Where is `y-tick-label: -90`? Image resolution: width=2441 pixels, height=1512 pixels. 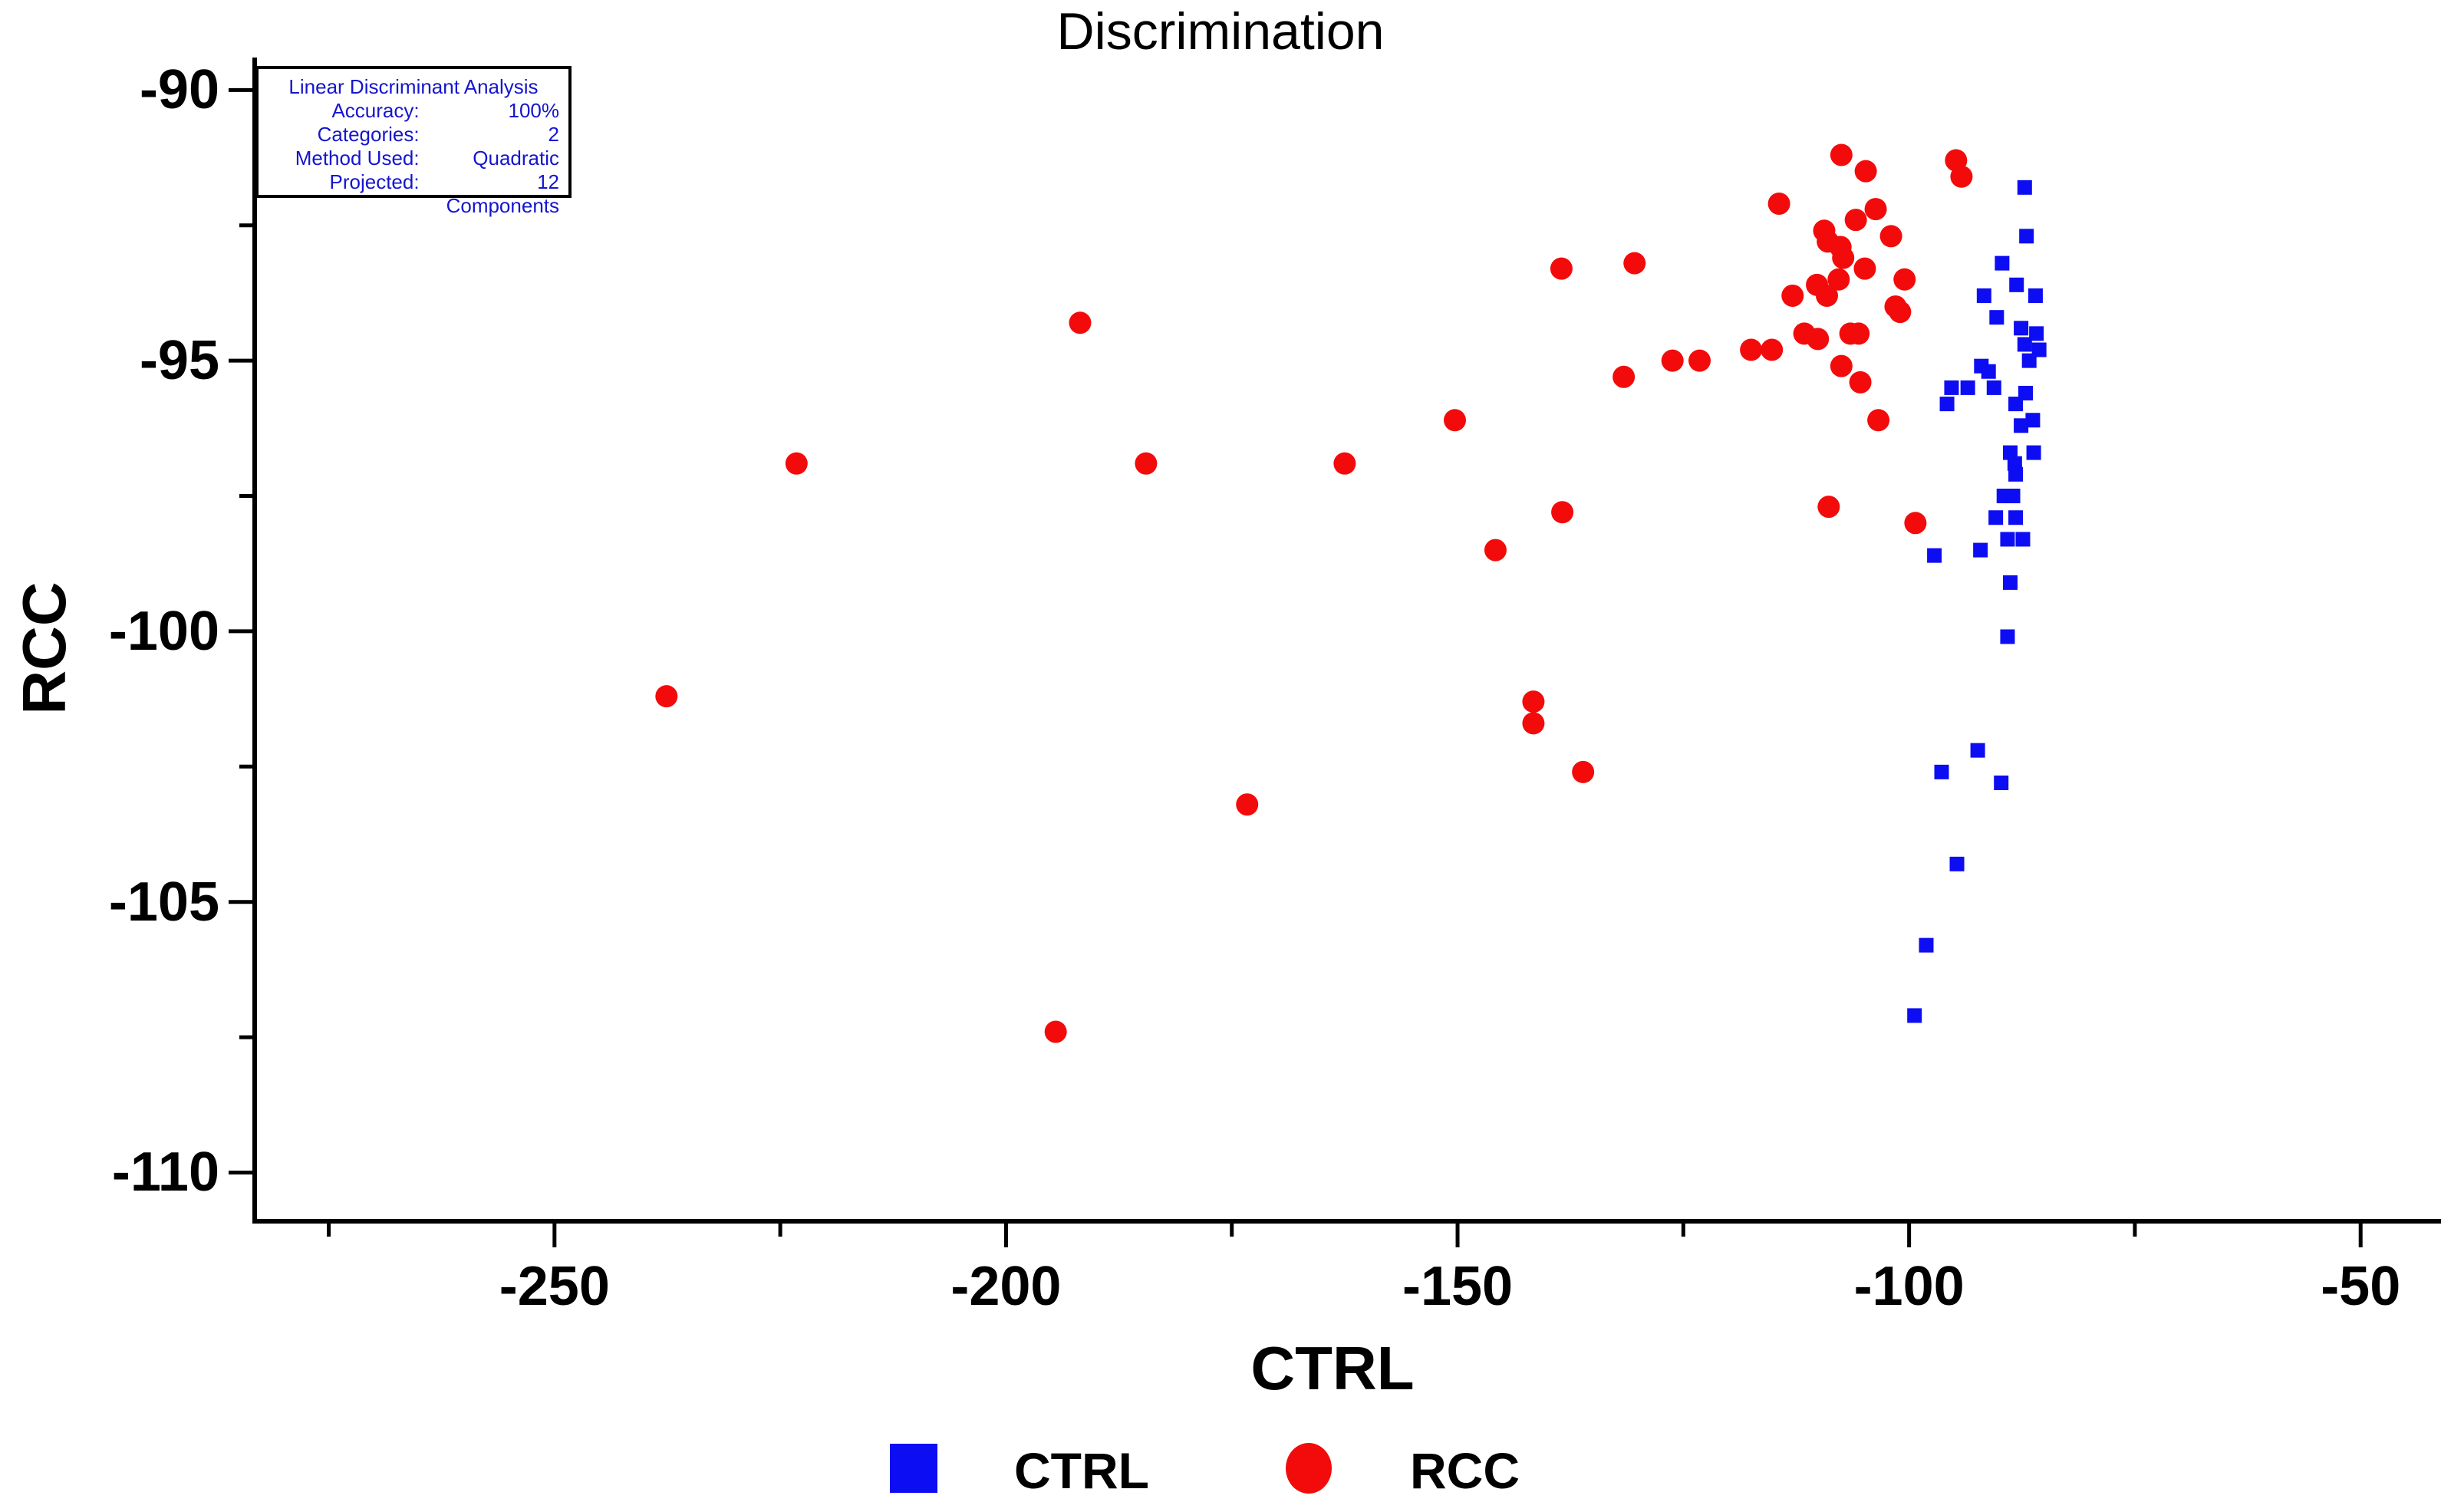
y-tick-label: -90 is located at coordinates (179, 90).